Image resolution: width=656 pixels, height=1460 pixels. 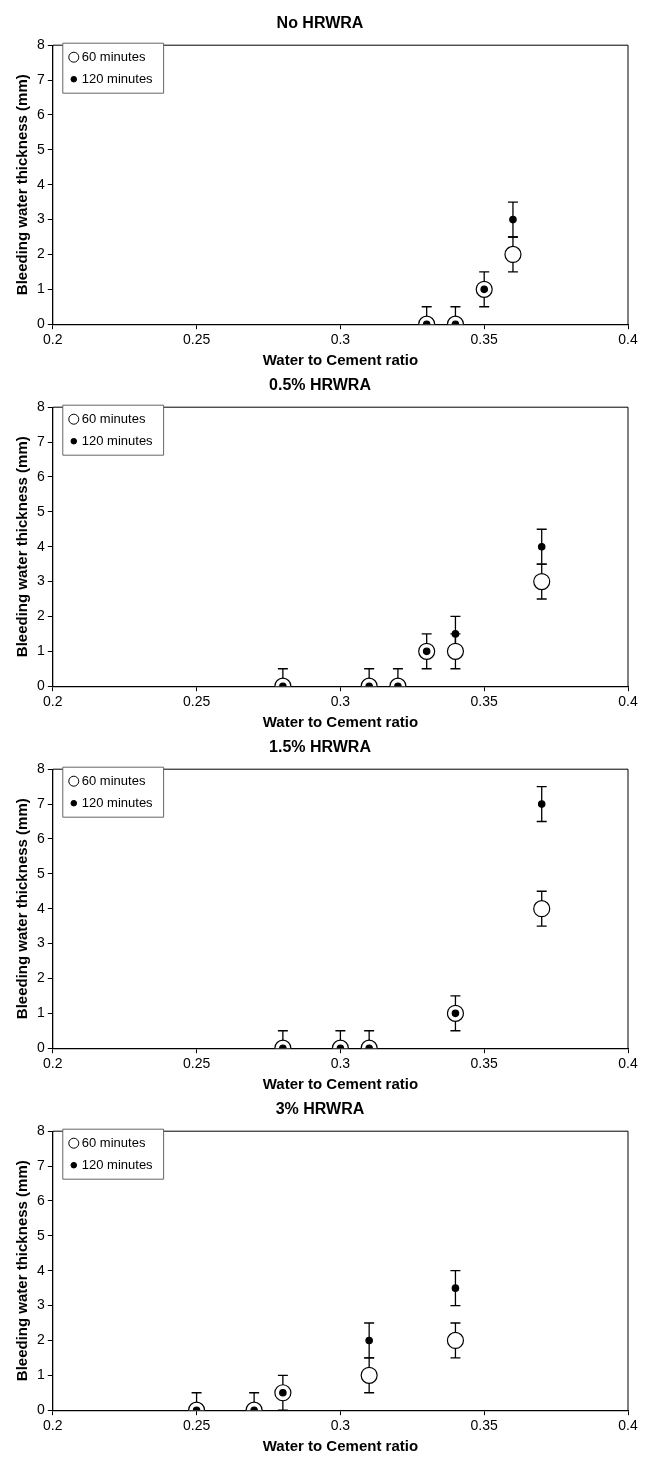 What do you see at coordinates (320, 385) in the screenshot?
I see `chart-title: 0.5% HRWRA` at bounding box center [320, 385].